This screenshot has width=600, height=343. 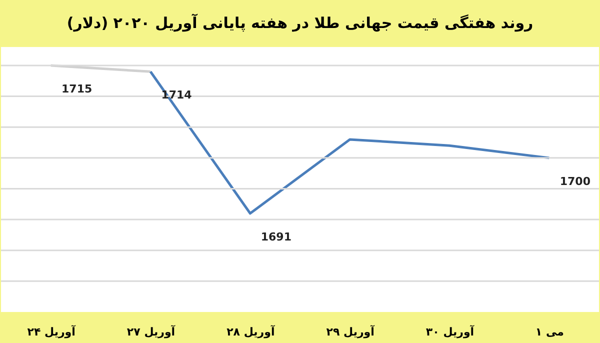 What do you see at coordinates (300, 22) in the screenshot?
I see `chart-title: روند هفتگی قیمت جهانی طلا در هفته پایانی آوریل ۲۰۲۰ (دلار)` at bounding box center [300, 22].